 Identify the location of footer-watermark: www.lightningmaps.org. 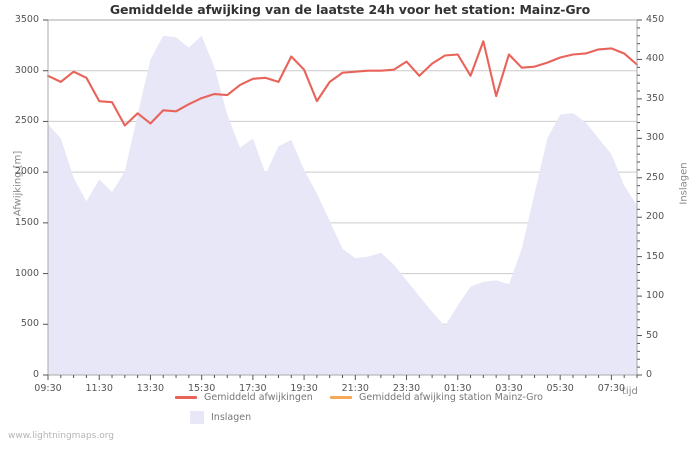
(61, 436).